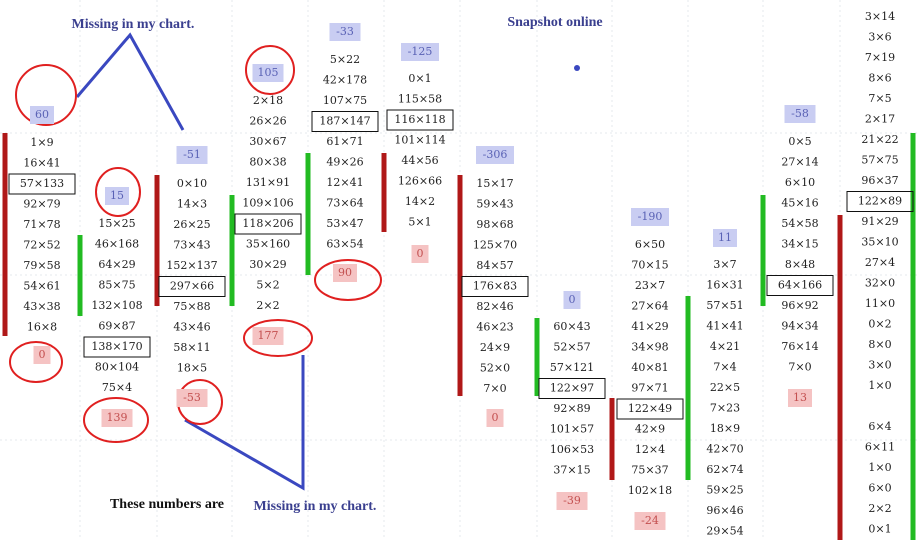 This screenshot has width=917, height=540. What do you see at coordinates (116, 285) in the screenshot?
I see `footprint-cell: 85×75` at bounding box center [116, 285].